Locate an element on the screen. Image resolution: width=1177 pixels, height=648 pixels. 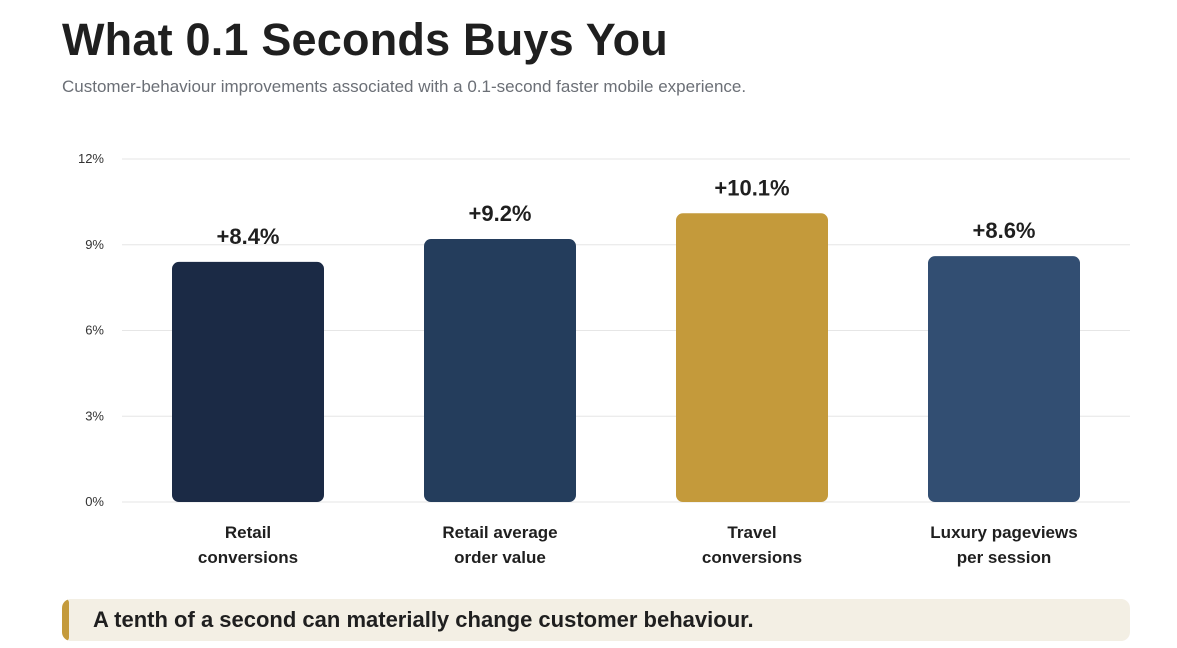
chart-title: What 0.1 Seconds Buys You is located at coordinates (365, 39).